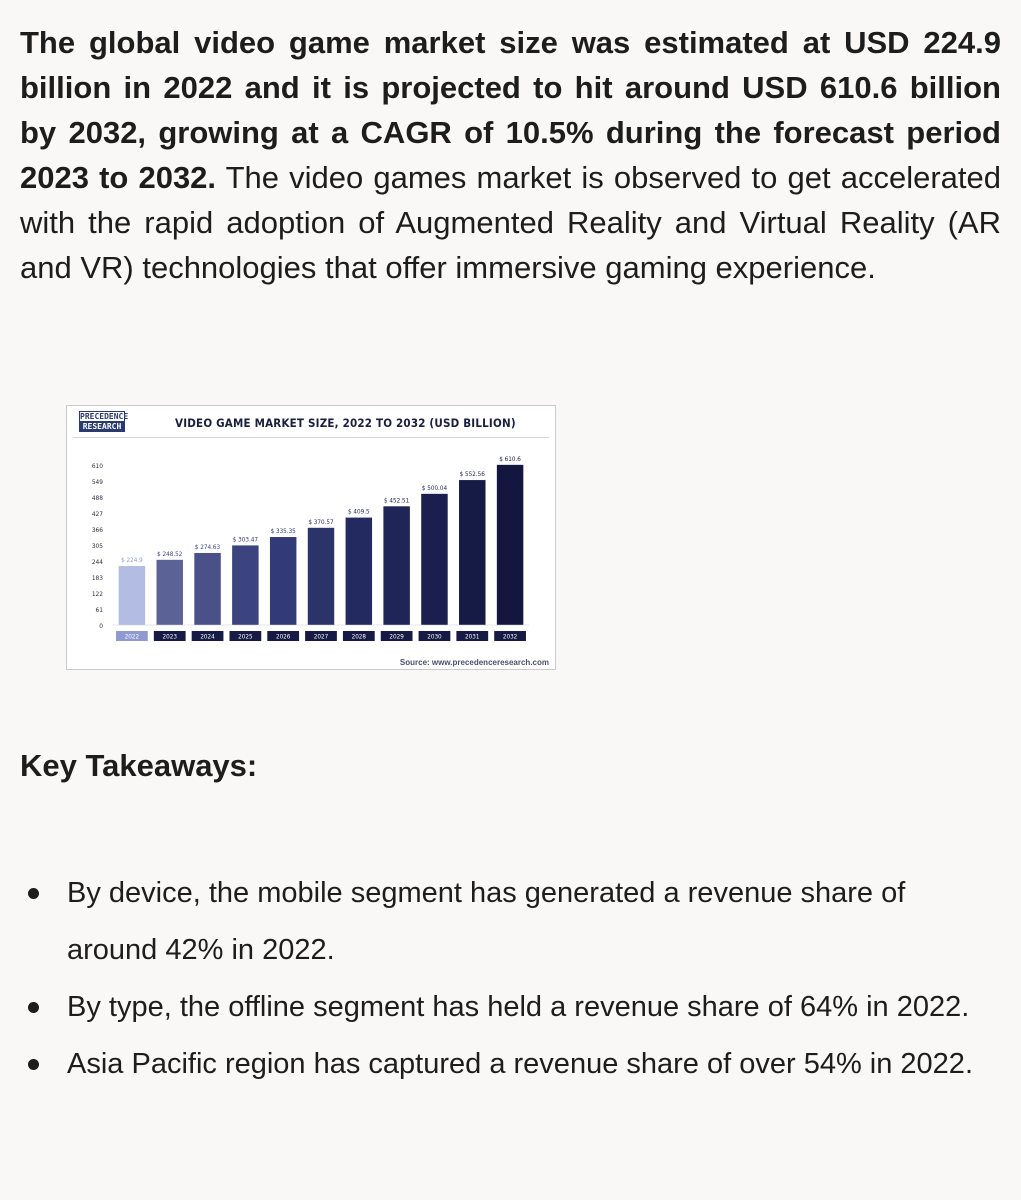 This screenshot has width=1021, height=1200. What do you see at coordinates (473, 474) in the screenshot?
I see `bar-value-label: $ 552.56` at bounding box center [473, 474].